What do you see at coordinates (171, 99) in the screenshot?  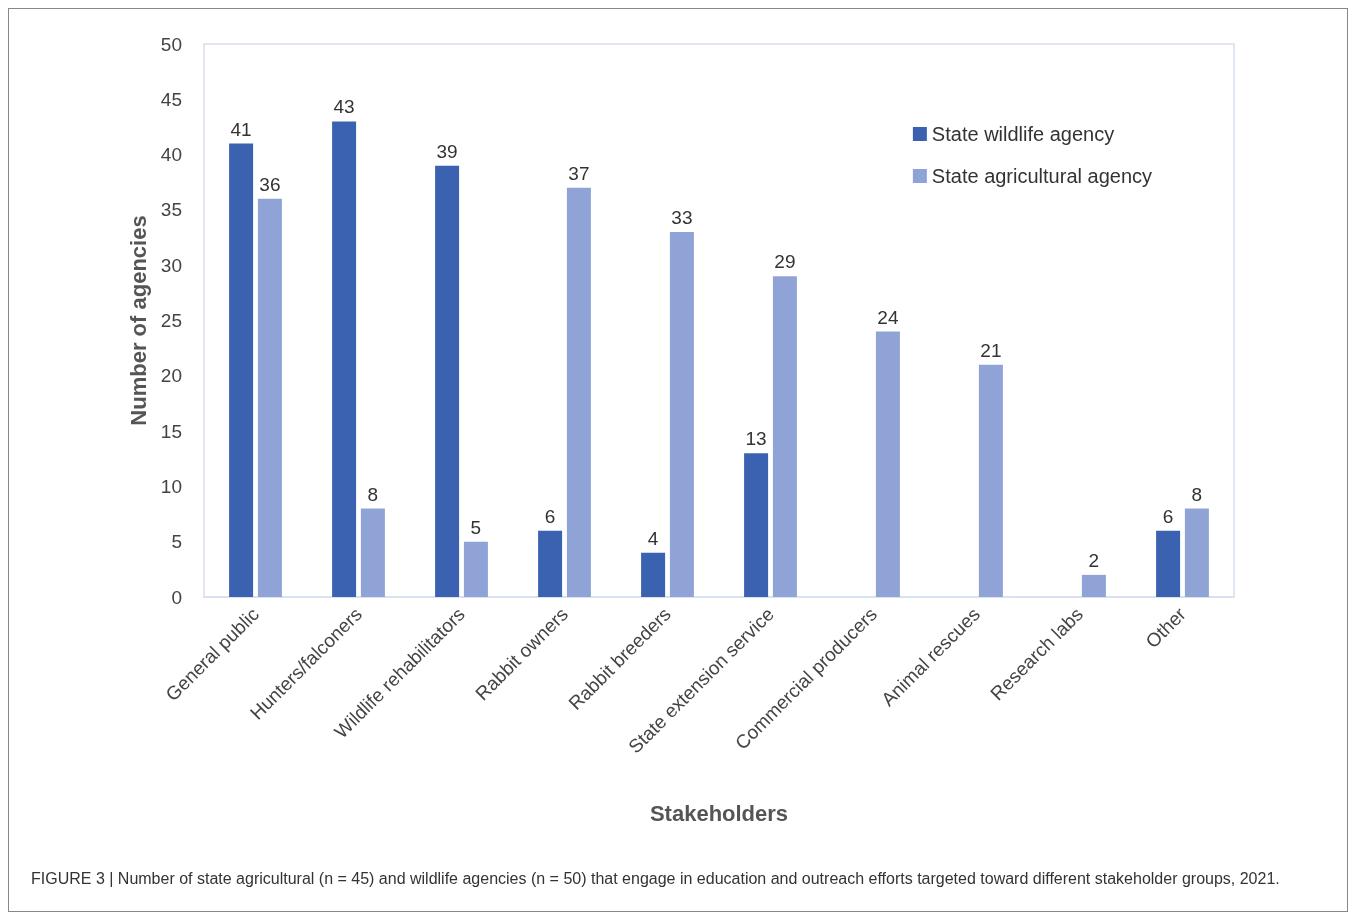 I see `y-tick-label: 45` at bounding box center [171, 99].